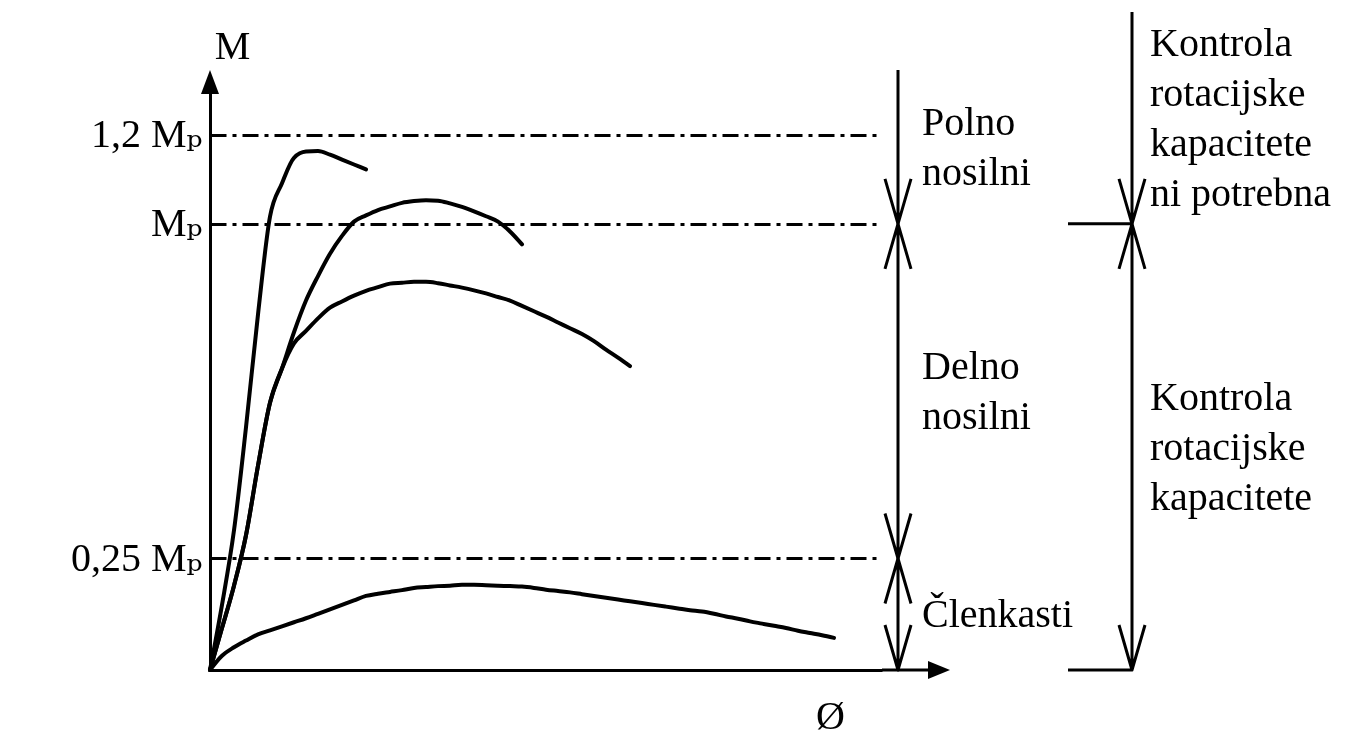 The height and width of the screenshot is (740, 1365). What do you see at coordinates (136, 557) in the screenshot?
I see `y-tick-label: 0,25 Mₚ` at bounding box center [136, 557].